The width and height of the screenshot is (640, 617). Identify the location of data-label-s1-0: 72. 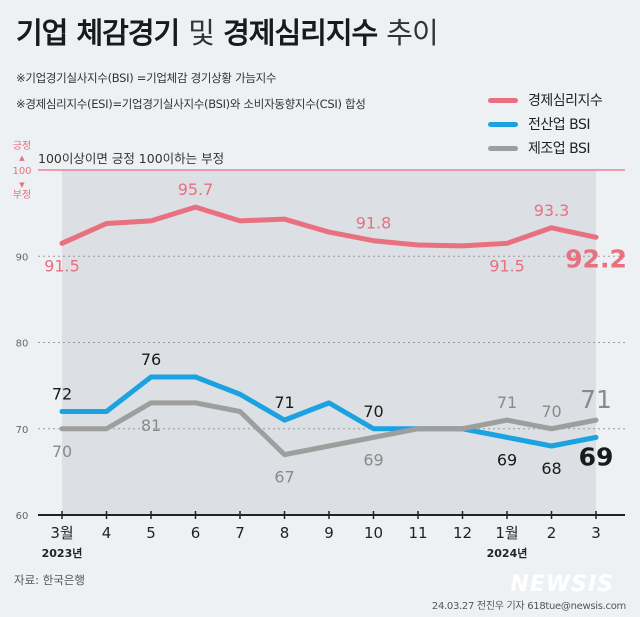
(62, 394).